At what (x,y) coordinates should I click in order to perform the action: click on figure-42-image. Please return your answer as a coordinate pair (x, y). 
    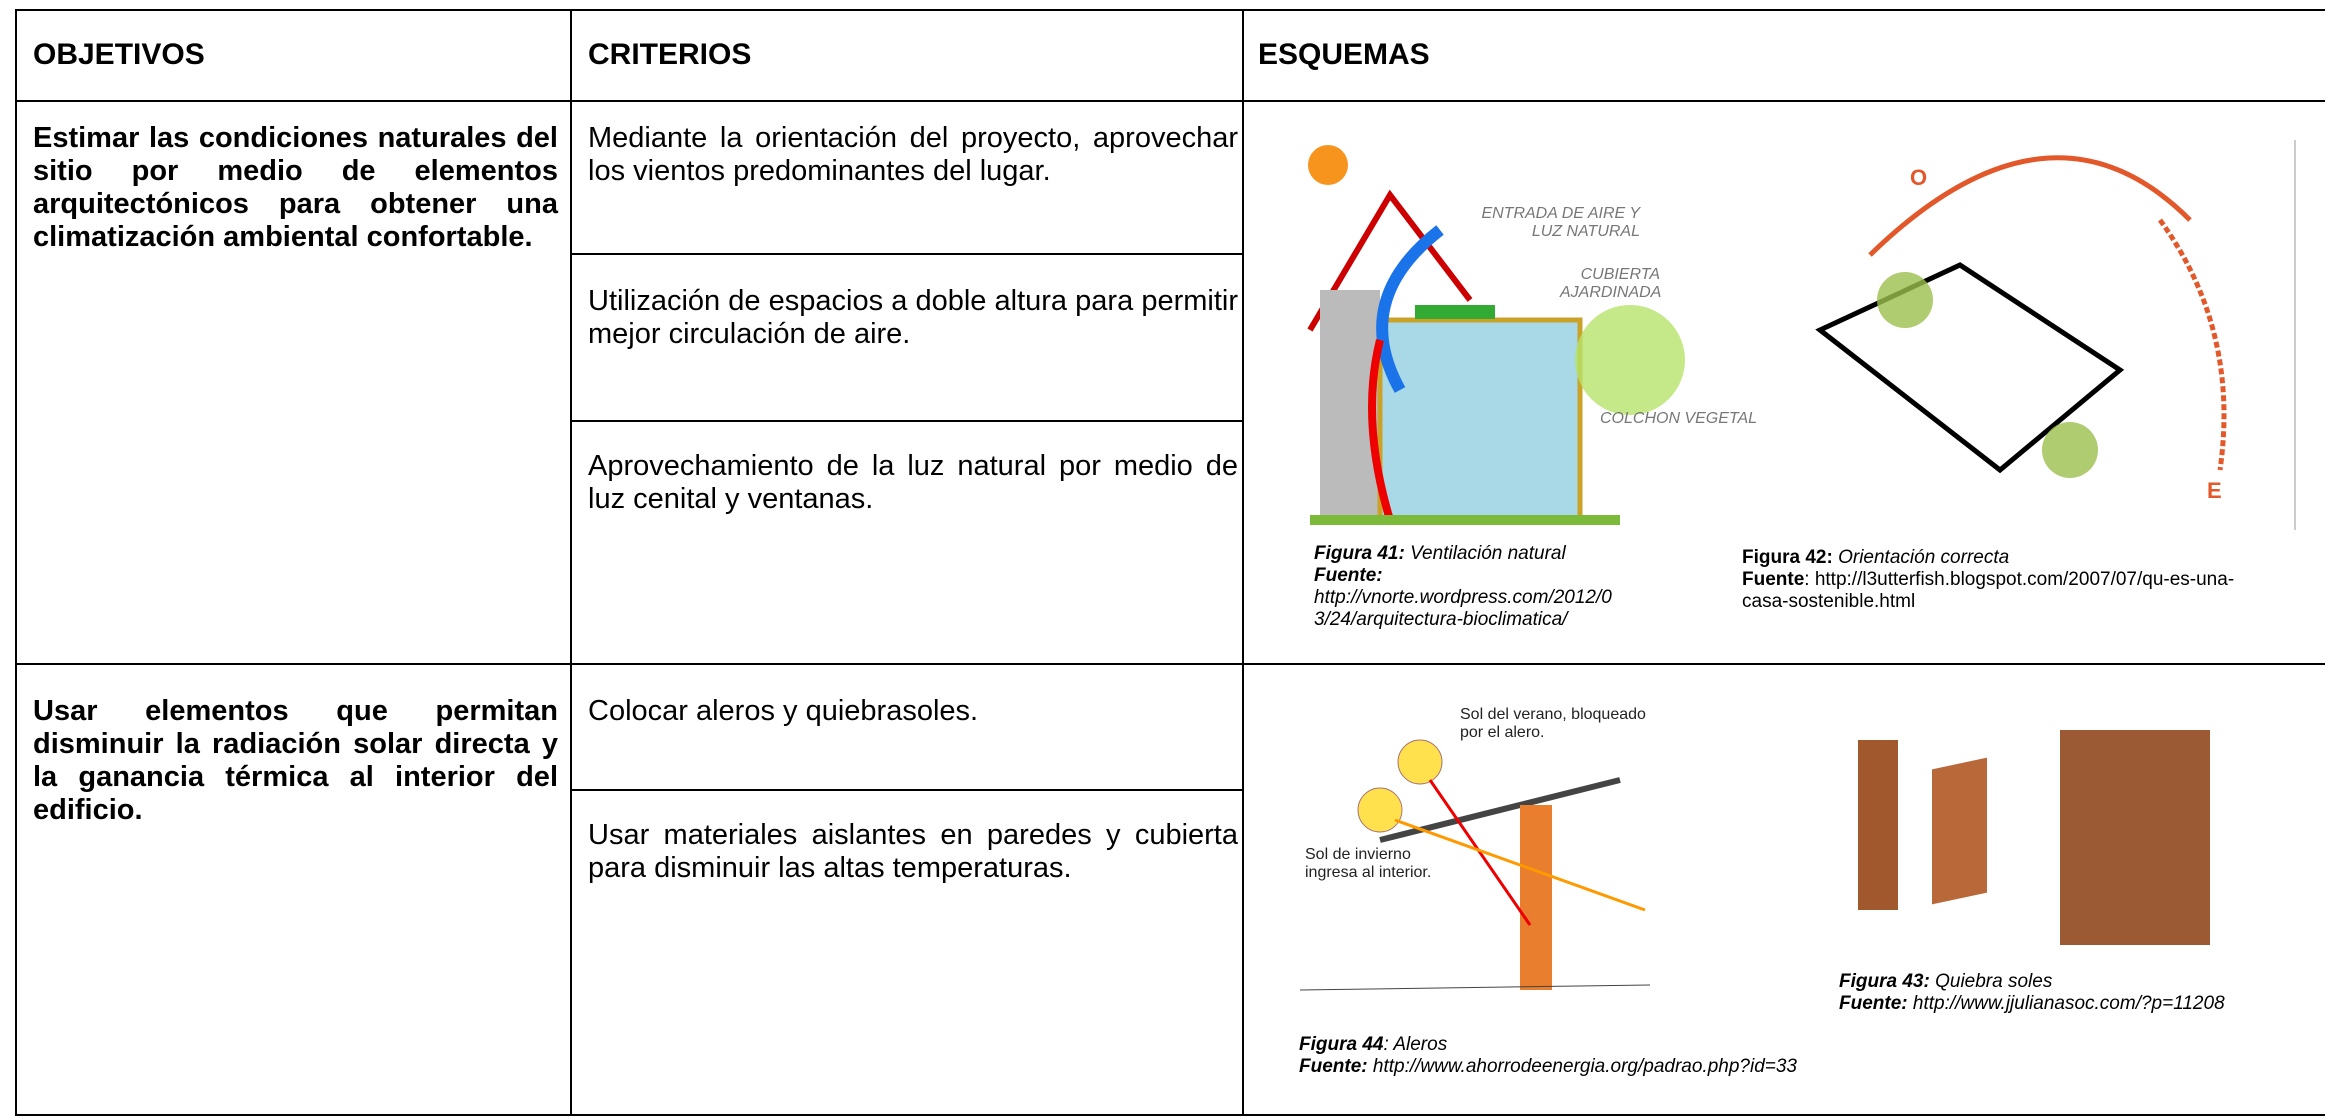
    Looking at the image, I should click on (2055, 335).